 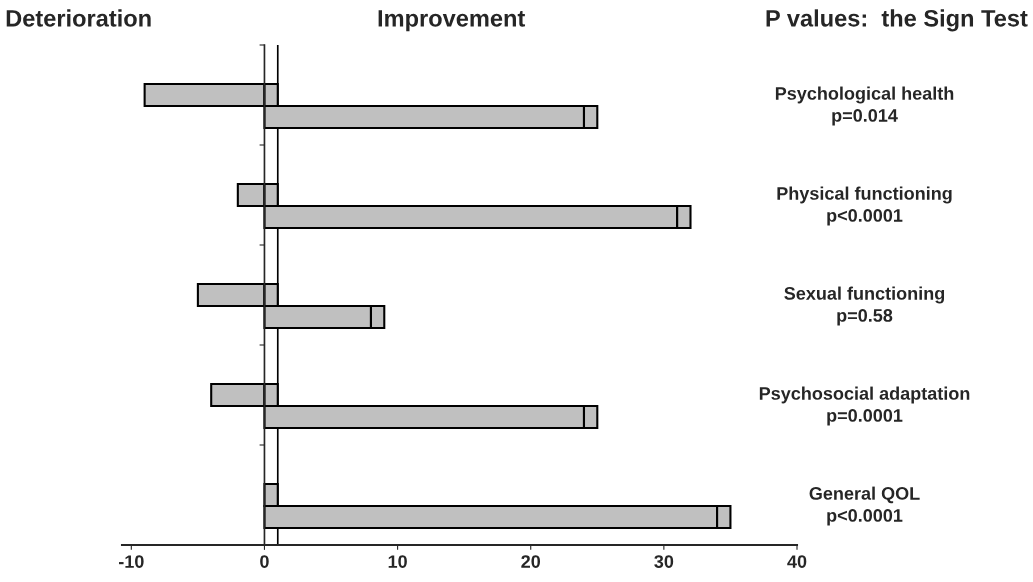 What do you see at coordinates (131, 561) in the screenshot?
I see `x-tick-label: -10` at bounding box center [131, 561].